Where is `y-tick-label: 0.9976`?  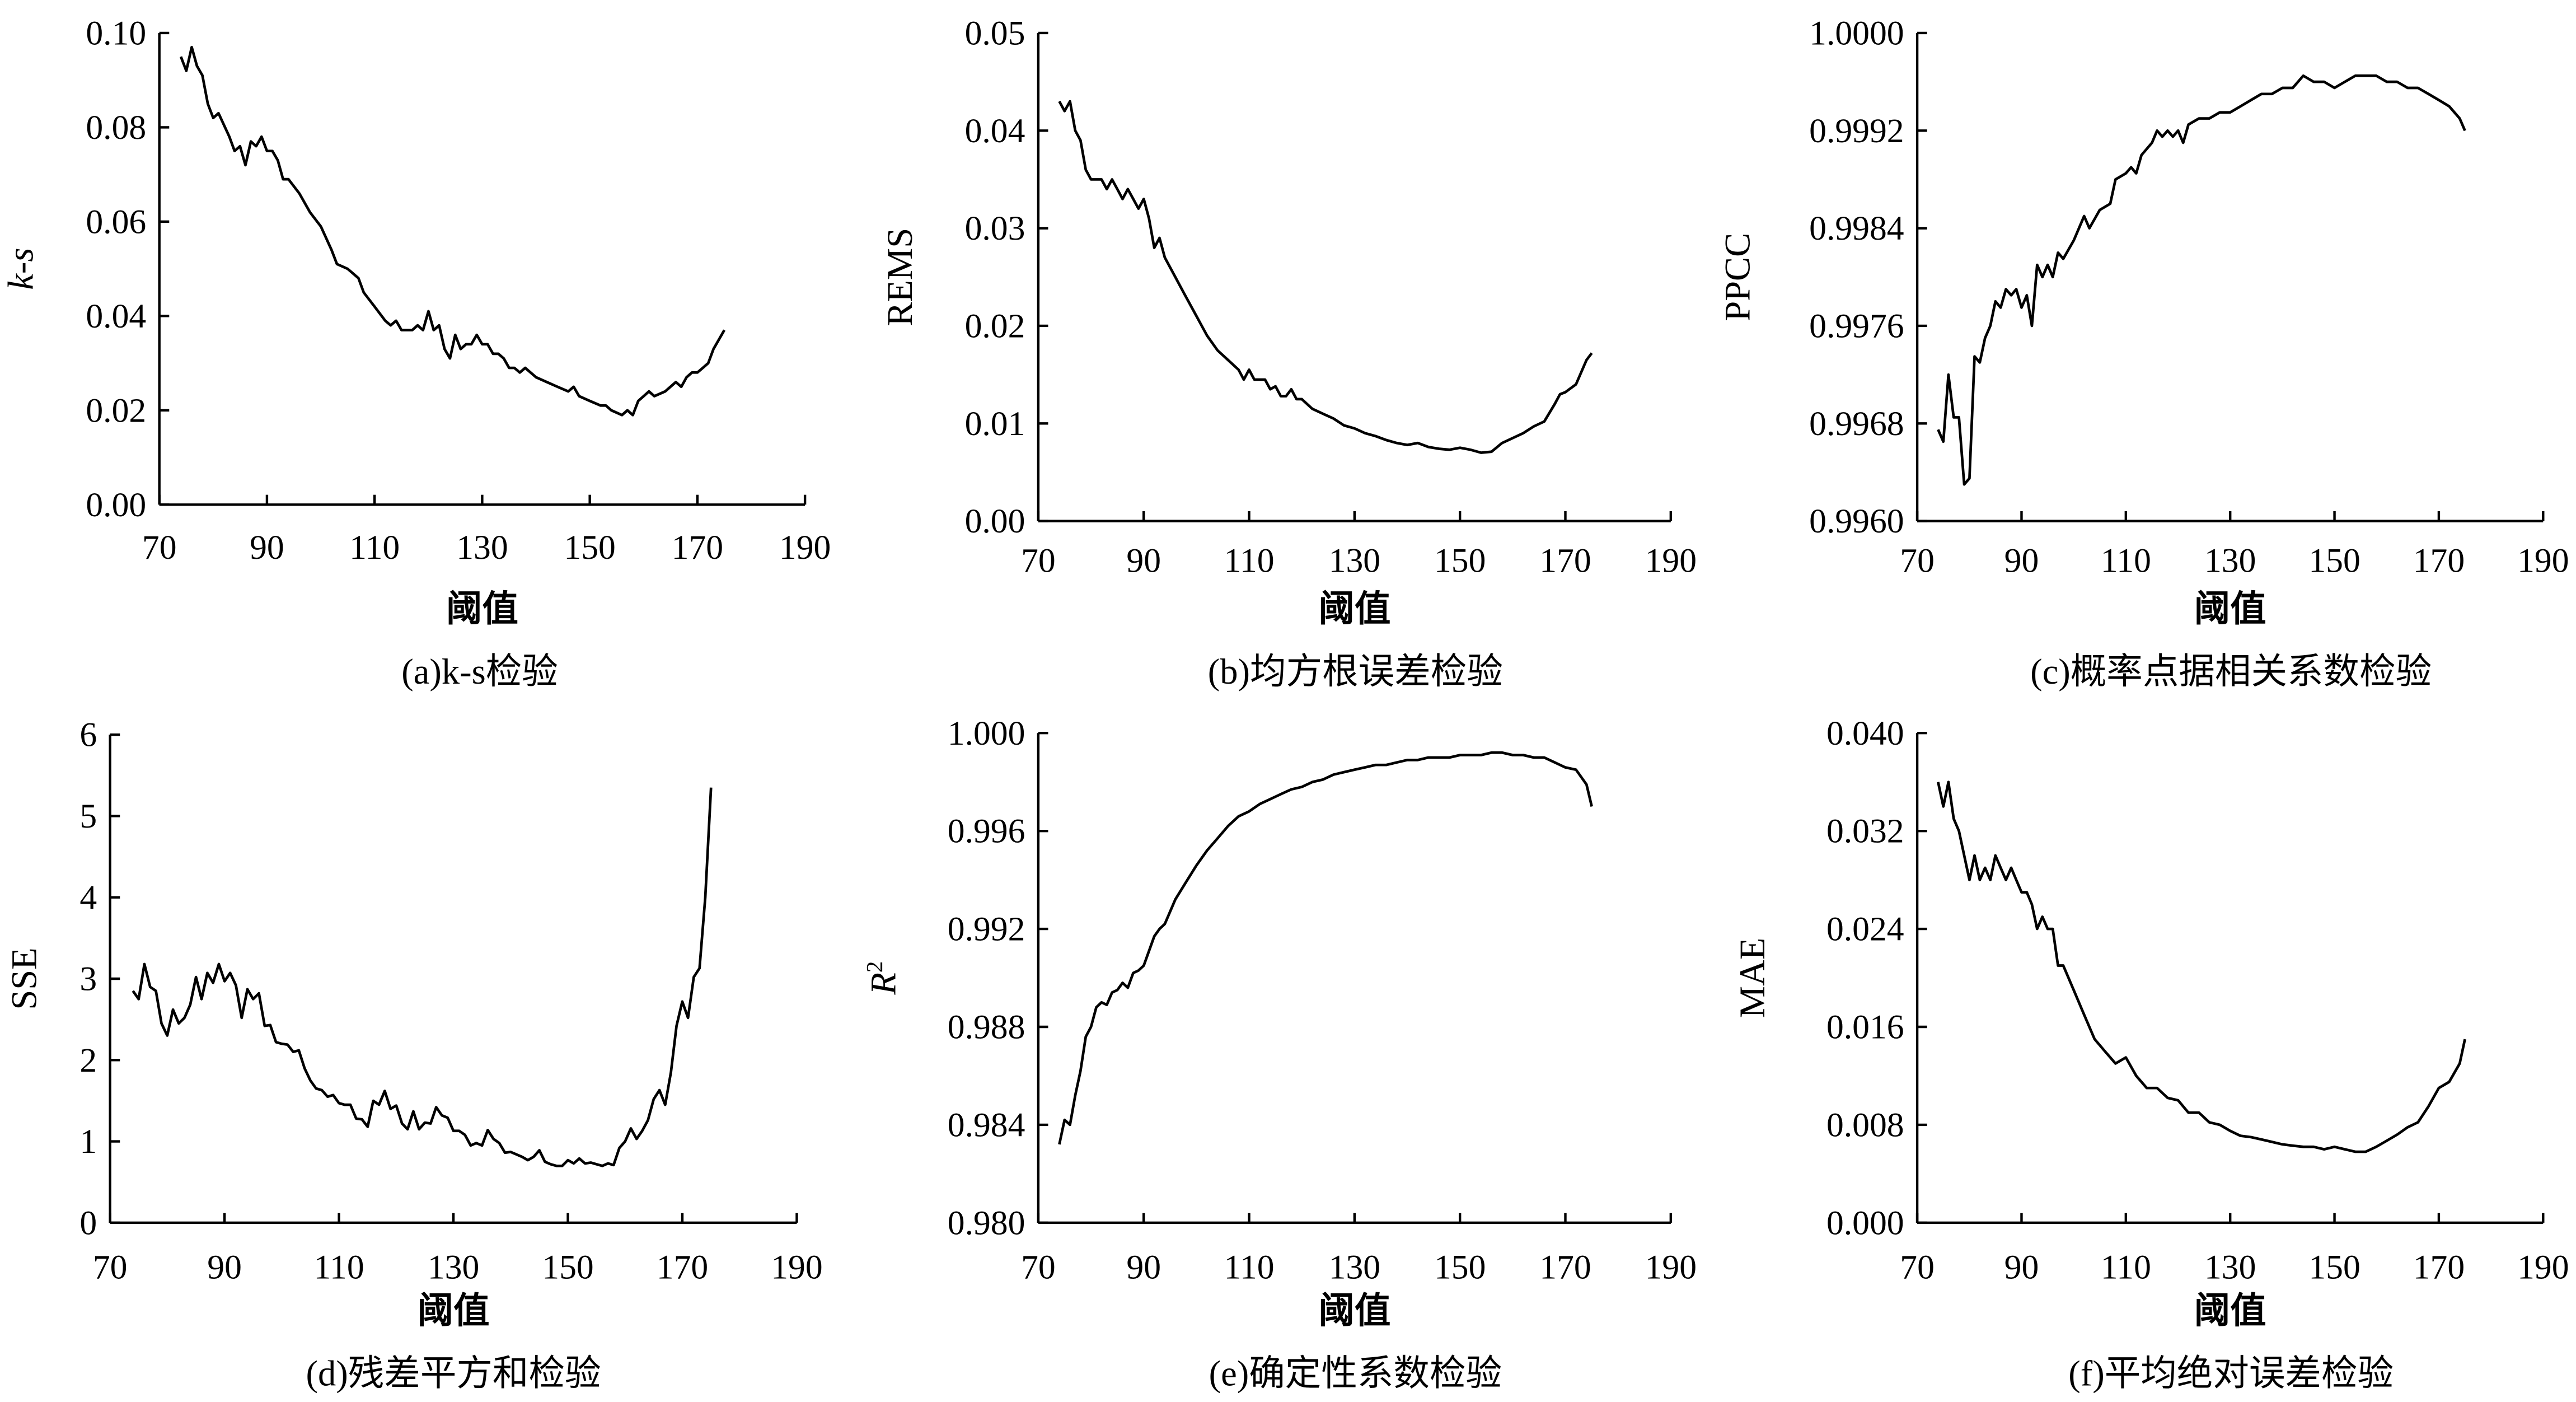 y-tick-label: 0.9976 is located at coordinates (1857, 326).